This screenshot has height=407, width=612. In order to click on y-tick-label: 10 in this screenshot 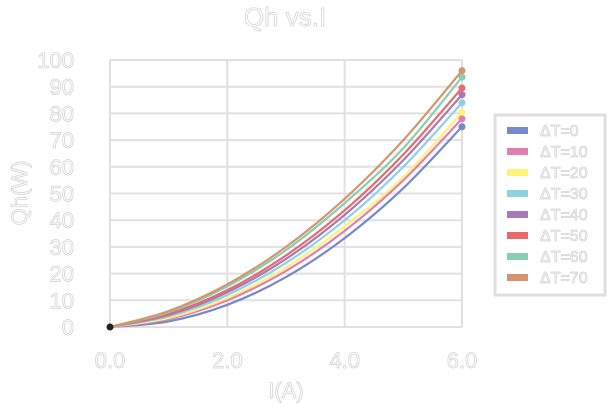, I will do `click(62, 300)`.